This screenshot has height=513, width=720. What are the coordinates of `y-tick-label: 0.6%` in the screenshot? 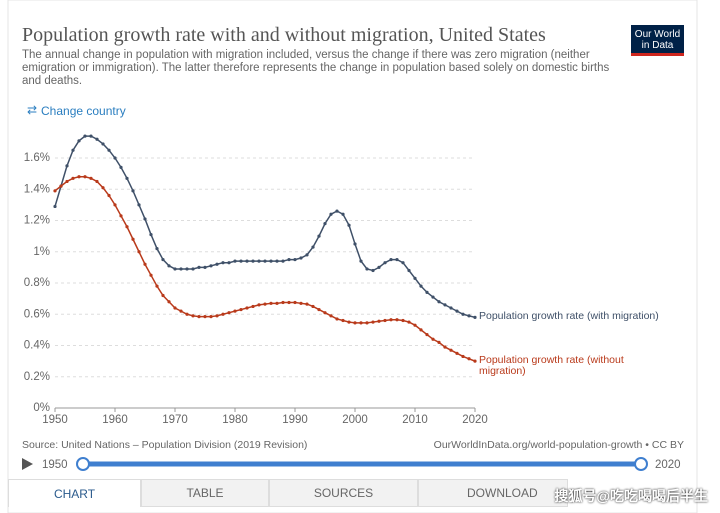 It's located at (37, 314).